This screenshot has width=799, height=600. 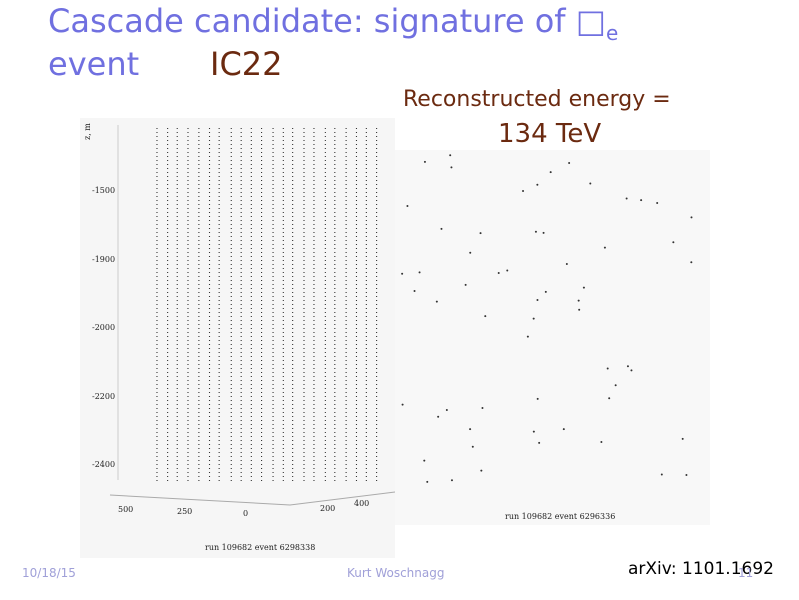 I want to click on y-tick-label: -2200, so click(x=103, y=396).